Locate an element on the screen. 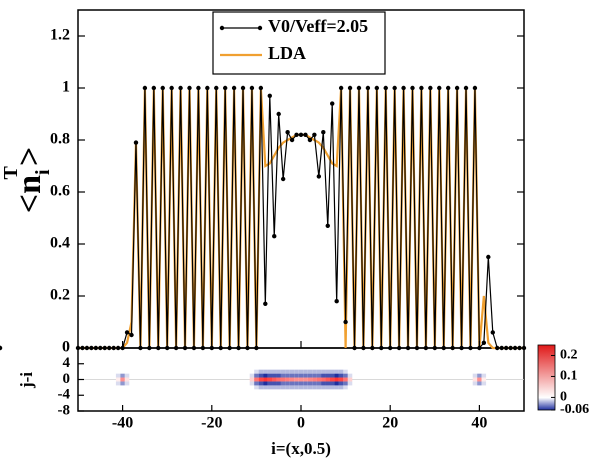 Image resolution: width=598 pixels, height=463 pixels. colorbar-tick-label: 0 is located at coordinates (563, 397).